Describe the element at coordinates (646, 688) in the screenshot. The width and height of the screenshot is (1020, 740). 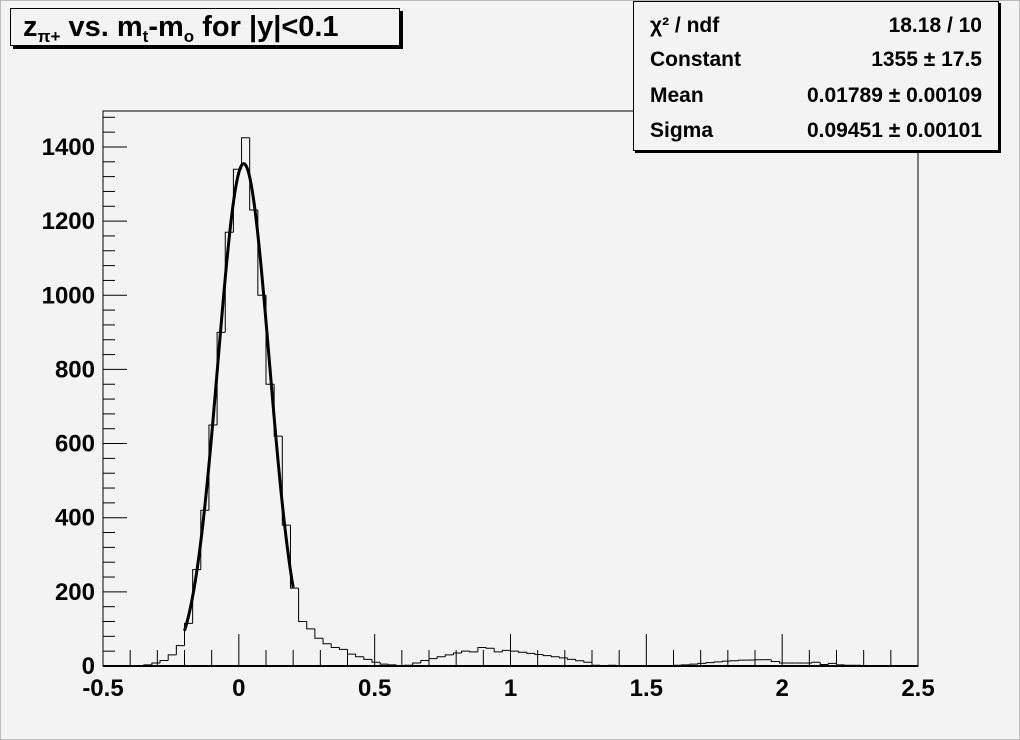
I see `x-tick-label: 1.5` at that location.